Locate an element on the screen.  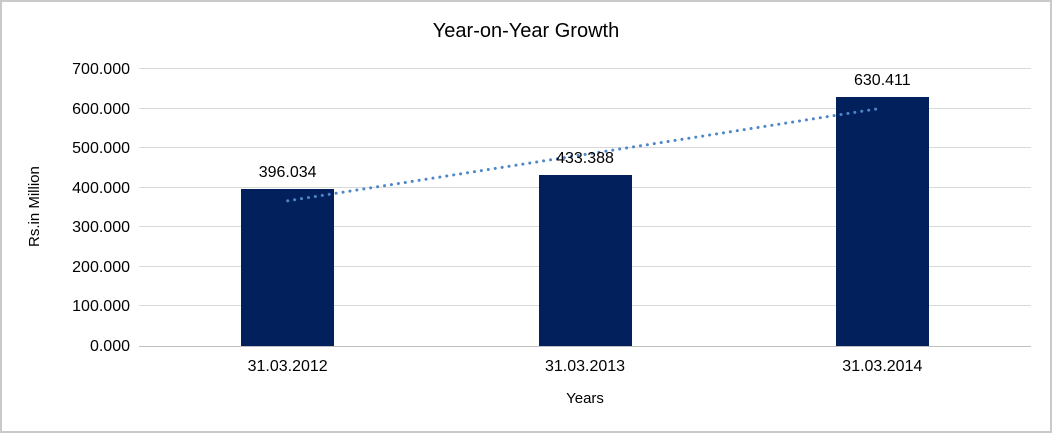
y-tick-label: 700.000 is located at coordinates (101, 69).